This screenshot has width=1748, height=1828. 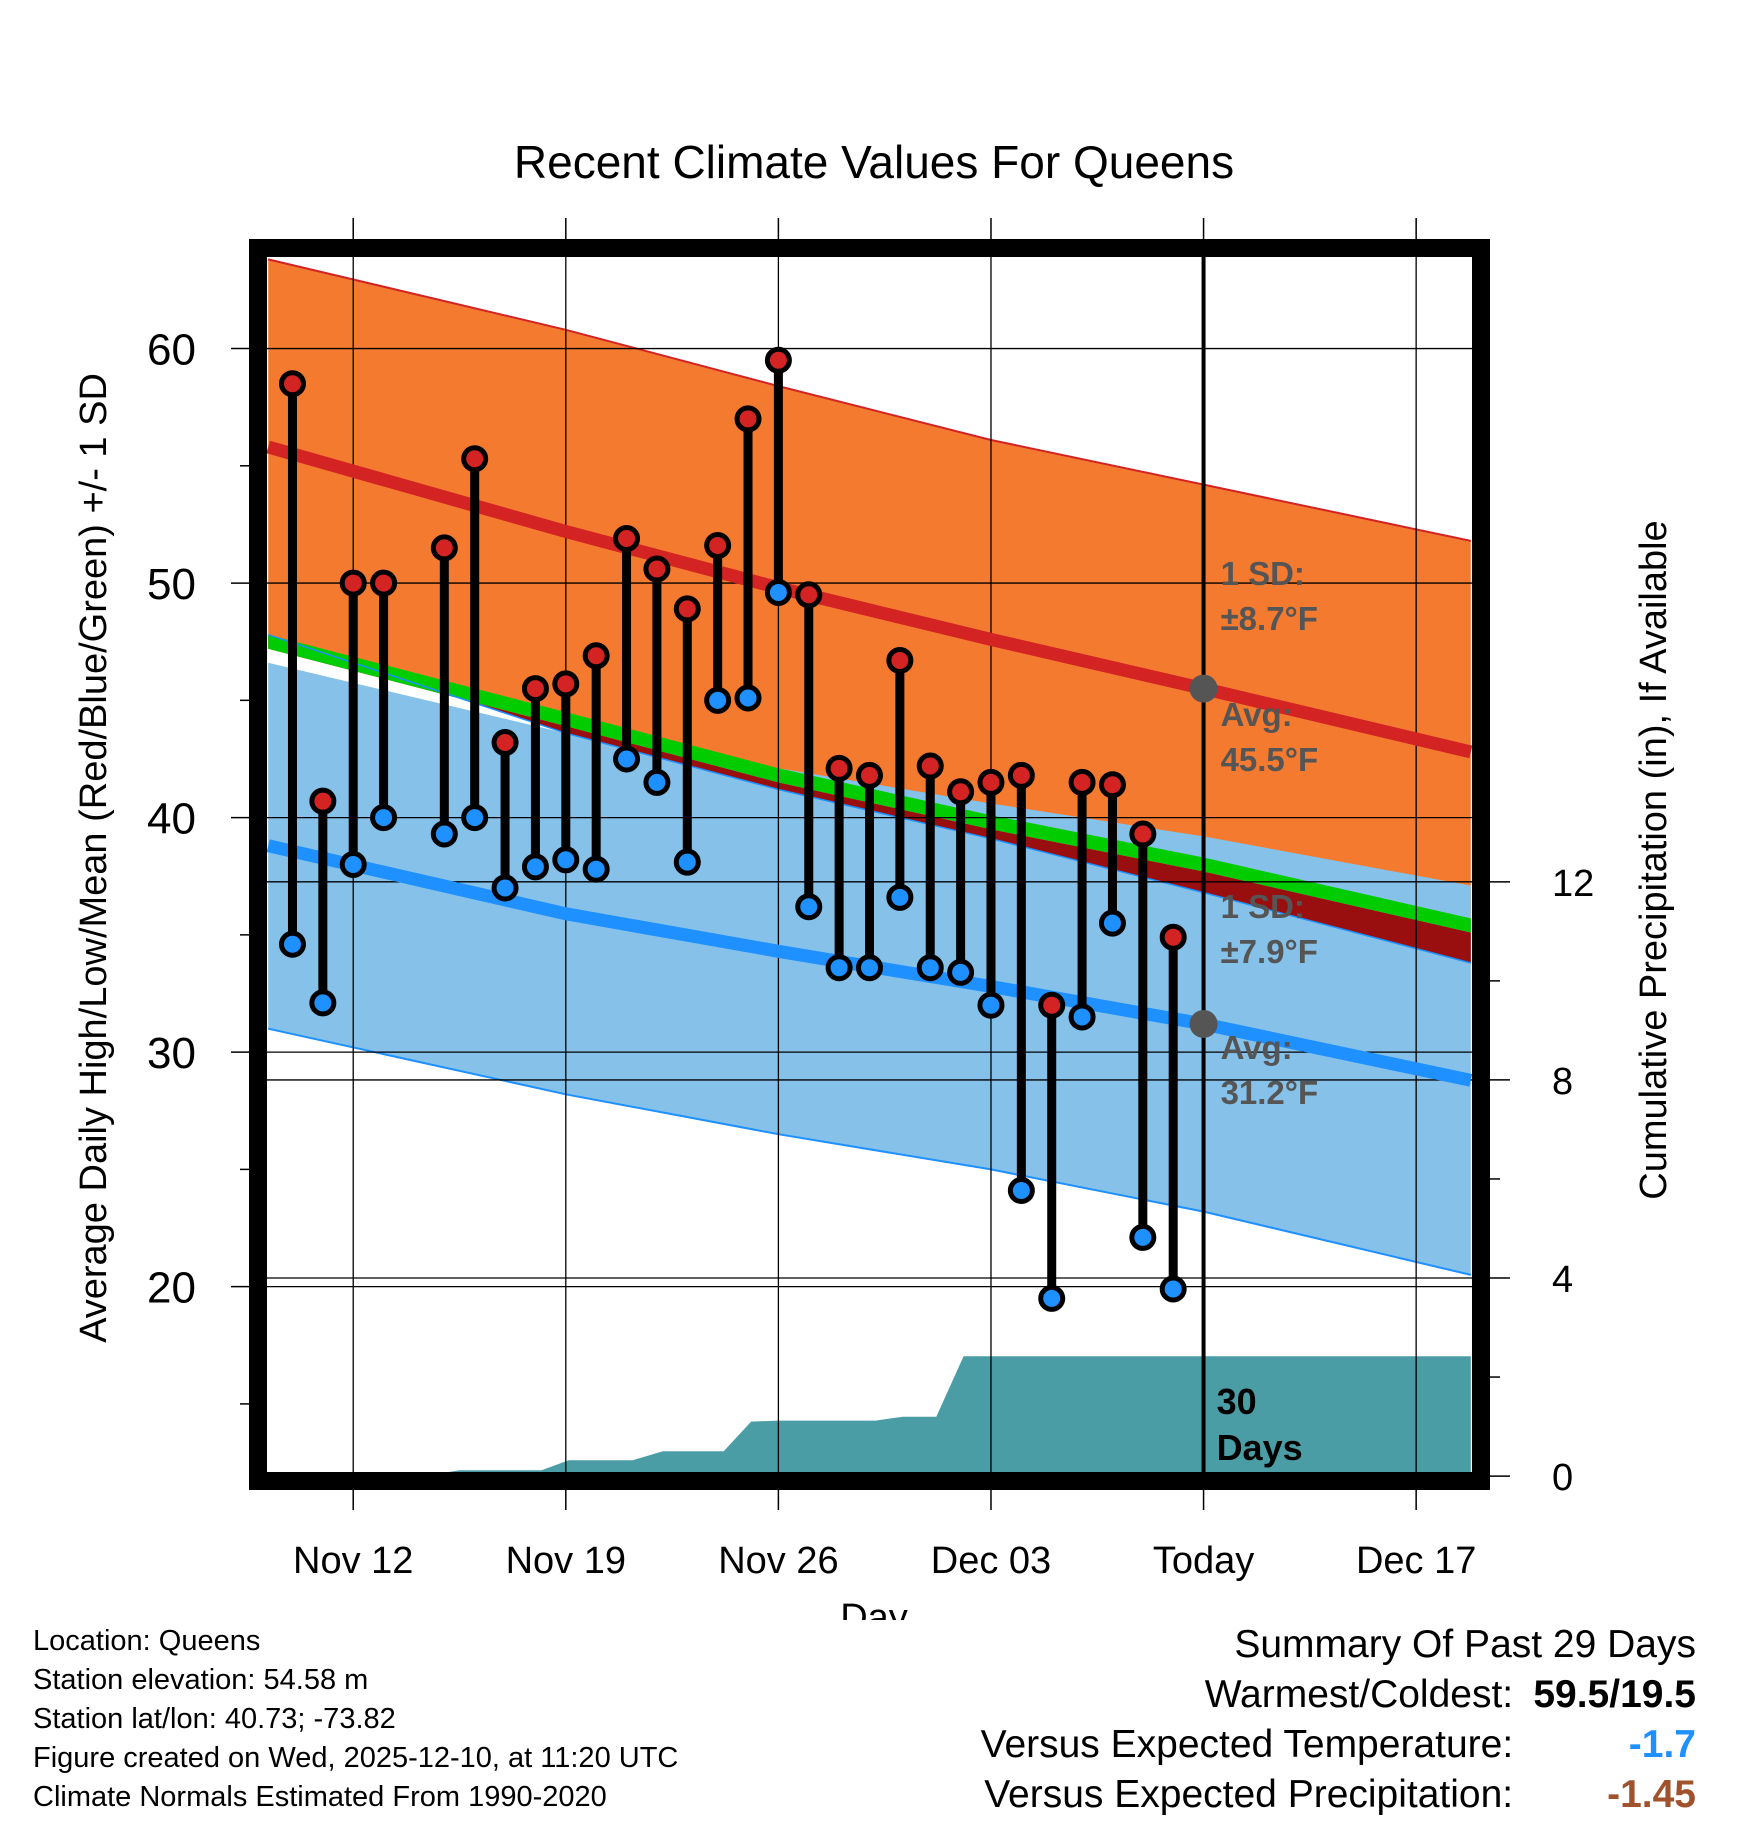 I want to click on x-tick-label: Today, so click(x=1203, y=1561).